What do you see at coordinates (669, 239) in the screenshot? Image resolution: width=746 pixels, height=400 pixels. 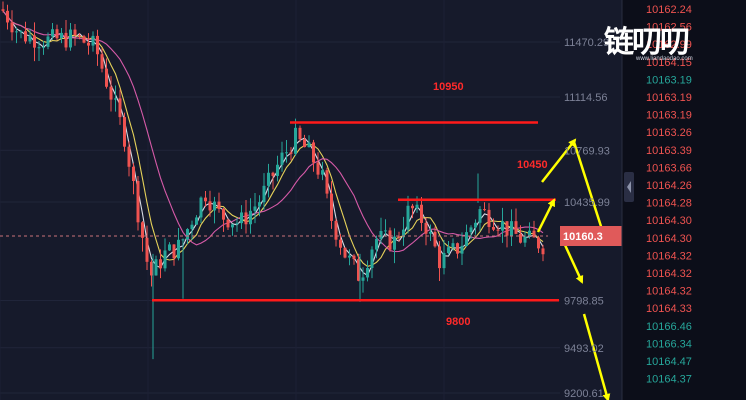 I see `price-list-row: 10164.30` at bounding box center [669, 239].